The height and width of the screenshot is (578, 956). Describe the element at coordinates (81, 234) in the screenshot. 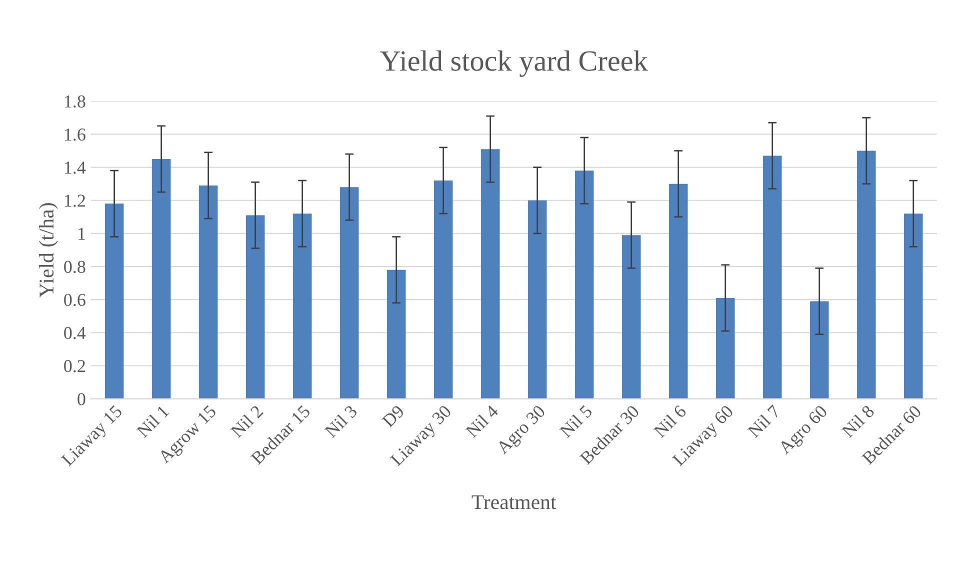

I see `y-tick-label: 1` at that location.